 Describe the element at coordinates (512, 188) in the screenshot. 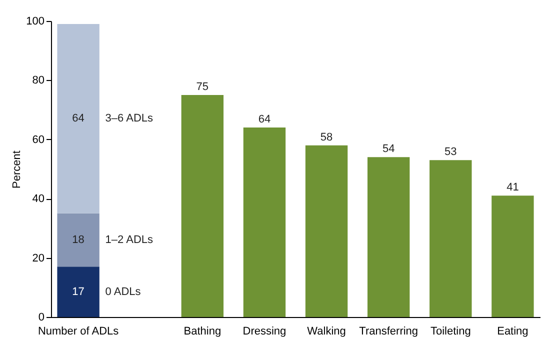

I see `data-label: 41` at that location.